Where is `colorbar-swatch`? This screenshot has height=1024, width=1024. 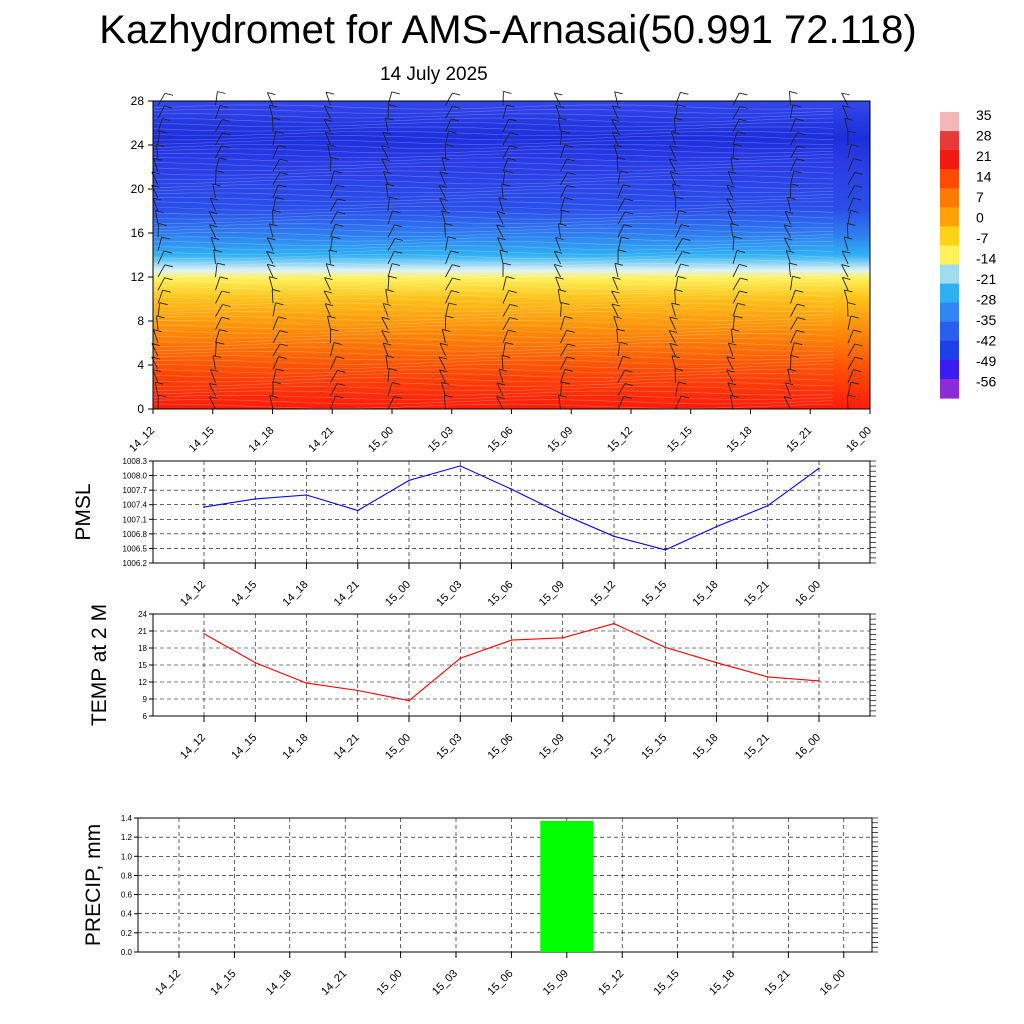
colorbar-swatch is located at coordinates (949, 217).